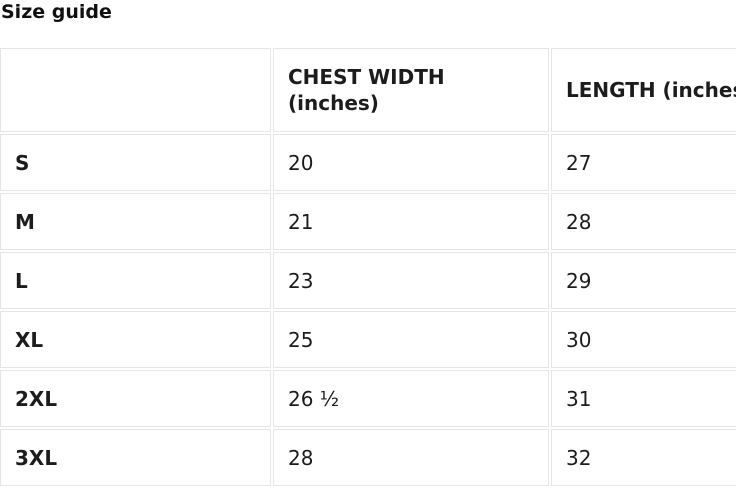 This screenshot has height=490, width=736. I want to click on table-row: 3XL 28 32, so click(368, 457).